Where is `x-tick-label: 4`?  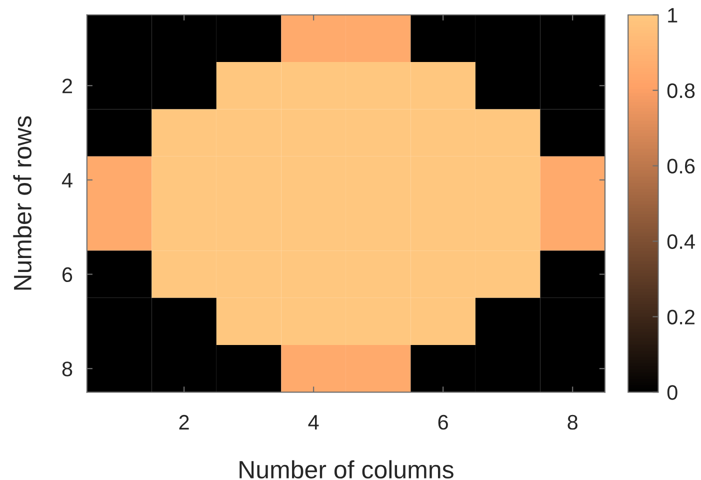
x-tick-label: 4 is located at coordinates (313, 422).